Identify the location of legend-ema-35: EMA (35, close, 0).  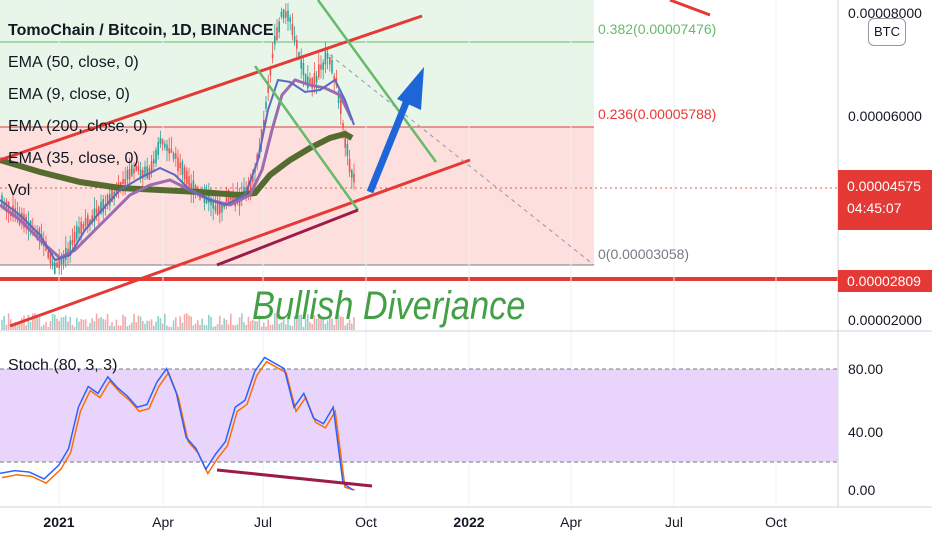
(73, 158).